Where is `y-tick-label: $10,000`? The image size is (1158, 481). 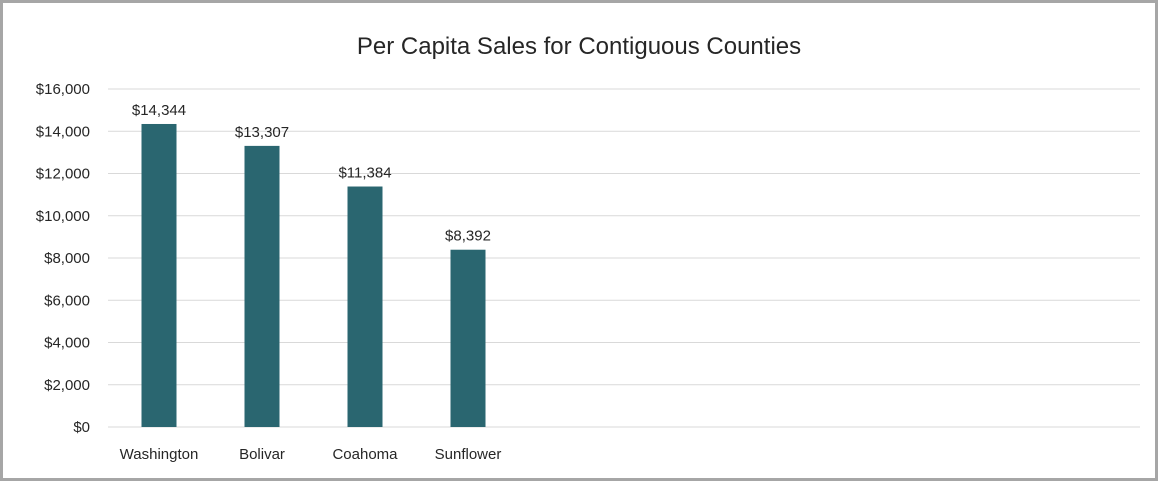
y-tick-label: $10,000 is located at coordinates (63, 216).